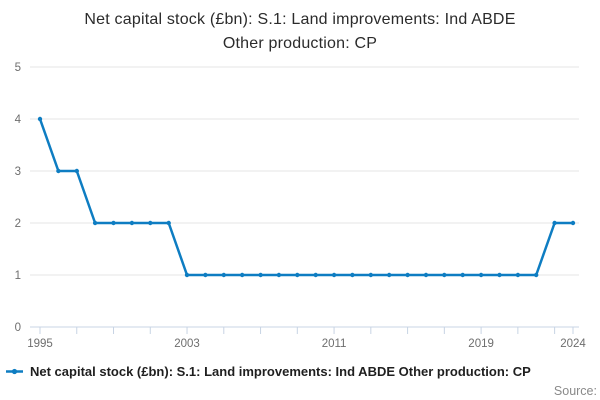 The height and width of the screenshot is (400, 600). Describe the element at coordinates (300, 43) in the screenshot. I see `chart-title-line2: Other production: CP` at that location.